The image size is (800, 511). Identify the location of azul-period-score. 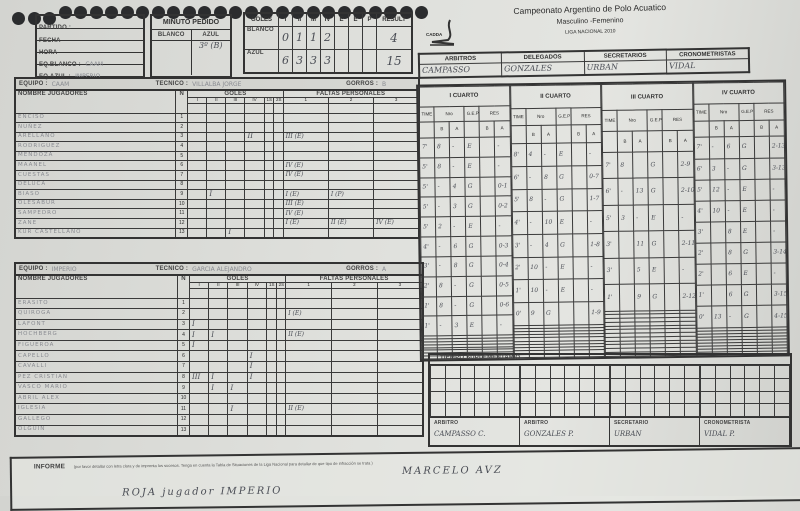
(355, 61).